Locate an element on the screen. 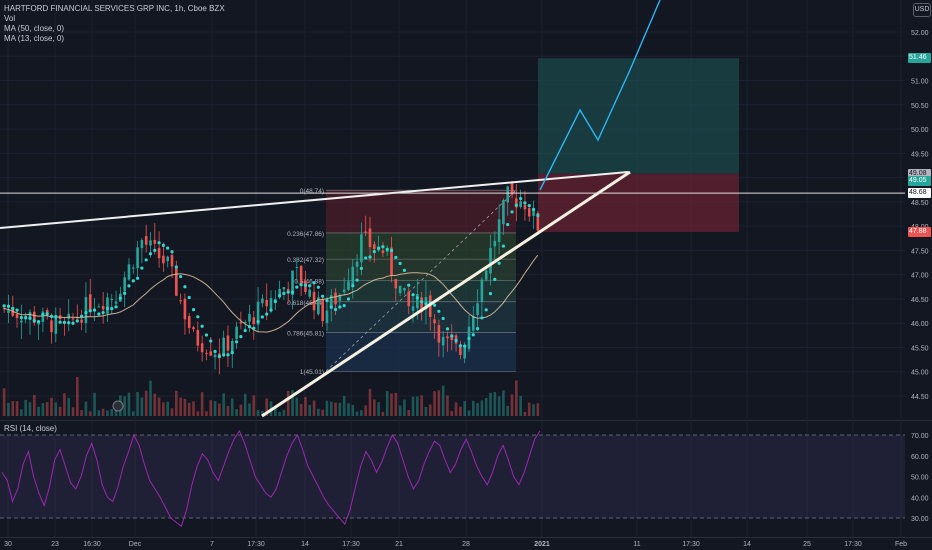 Image resolution: width=932 pixels, height=550 pixels. fib-label: 0.618(46.44) is located at coordinates (305, 303).